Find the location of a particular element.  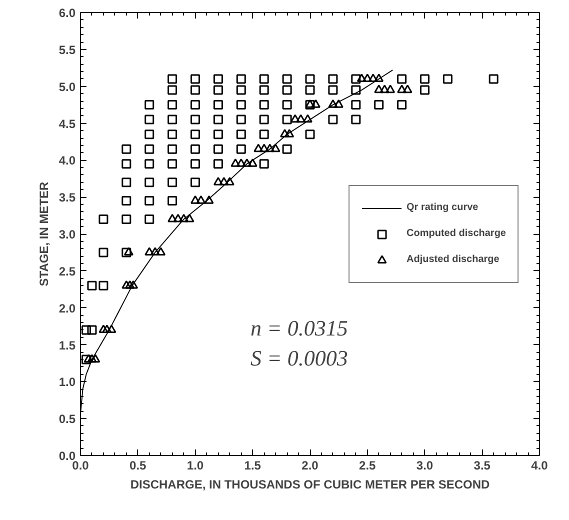

x-axis-title: DISCHARGE, IN THOUSANDS OF CUBIC METER PER SECOND is located at coordinates (310, 485).